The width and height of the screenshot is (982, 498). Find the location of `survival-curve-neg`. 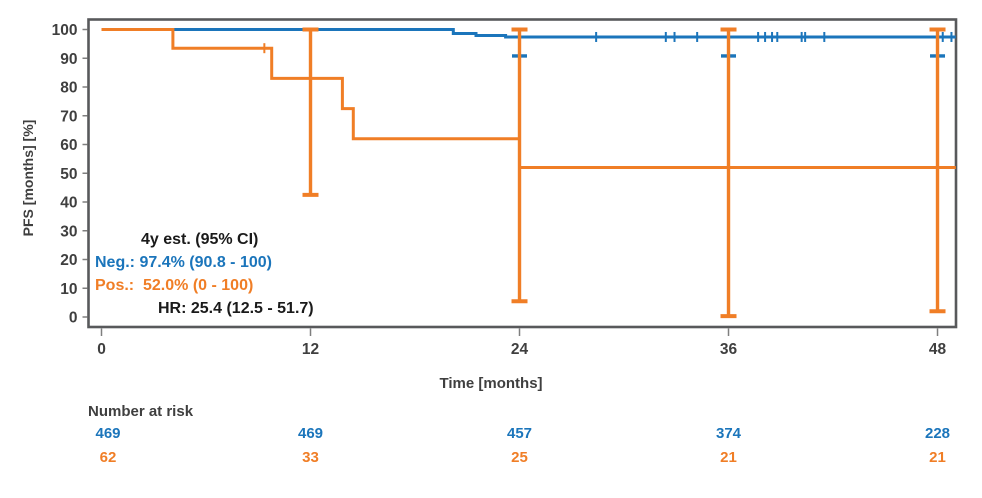

survival-curve-neg is located at coordinates (528, 33).